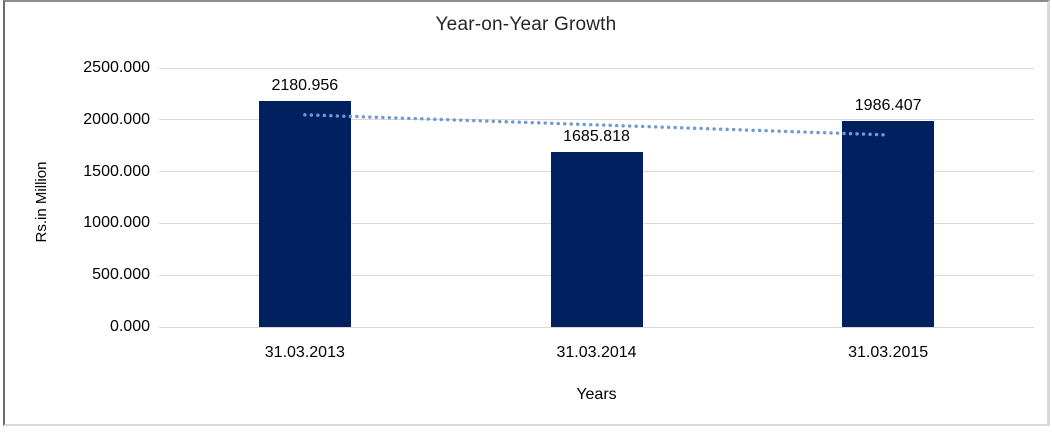 This screenshot has height=432, width=1052. What do you see at coordinates (116, 67) in the screenshot?
I see `y-tick-label: 2500.000` at bounding box center [116, 67].